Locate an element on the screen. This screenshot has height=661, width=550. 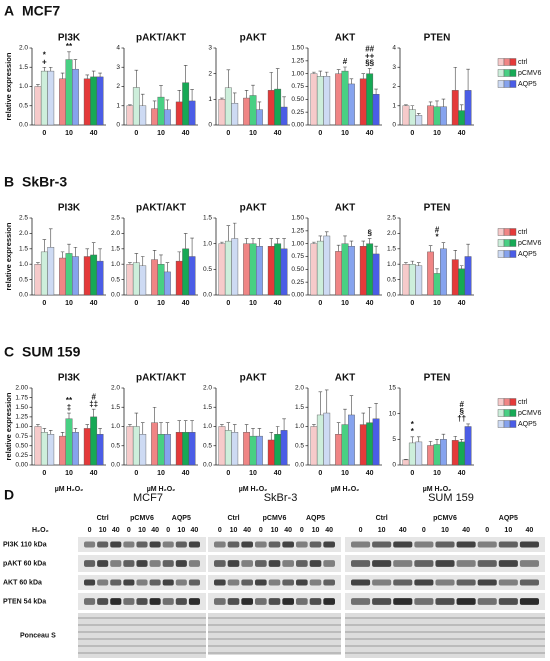
significance-mark: ## is located at coordinates (369, 49).